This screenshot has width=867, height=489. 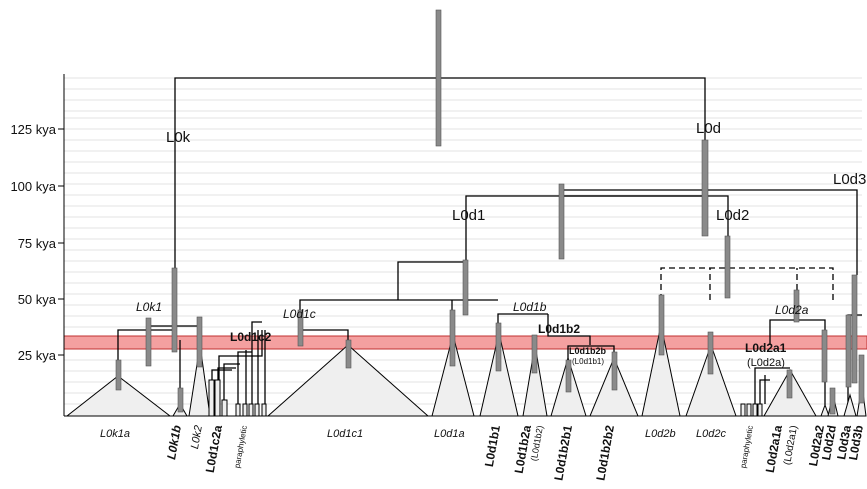 I want to click on label-L0d1c2: L0d1c2, so click(x=251, y=337).